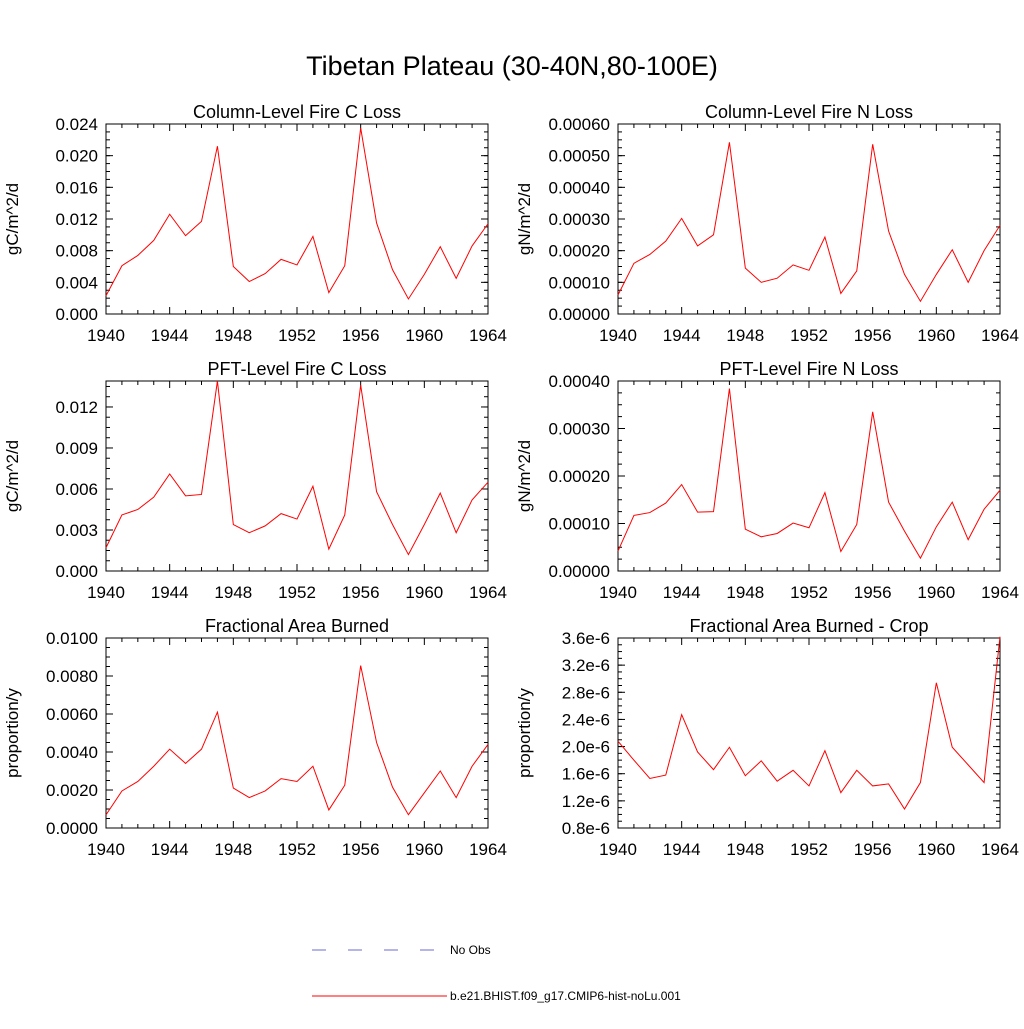  Describe the element at coordinates (76, 448) in the screenshot. I see `y-tick-label: 0.009` at that location.